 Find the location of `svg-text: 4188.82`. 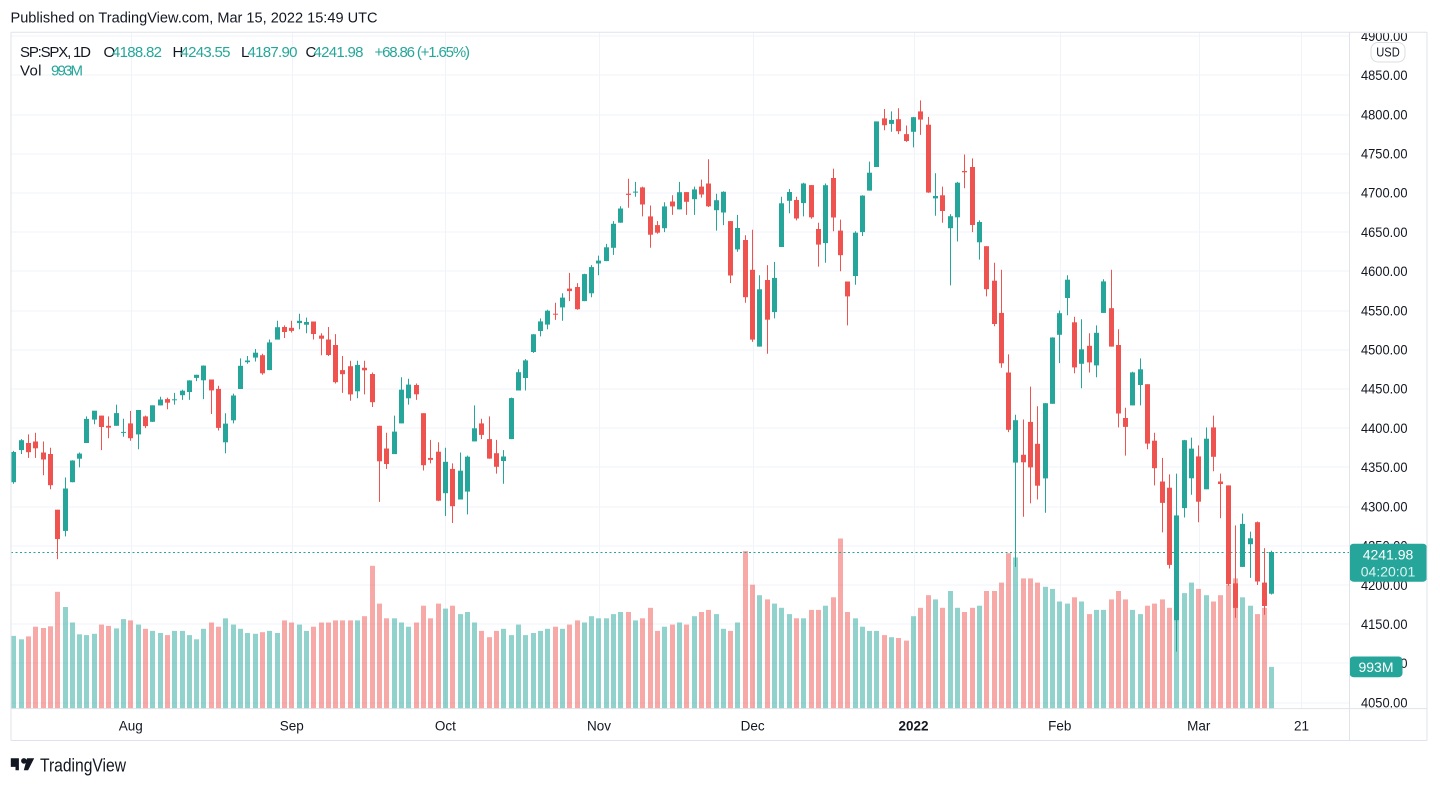

svg-text: 4188.82 is located at coordinates (137, 52).